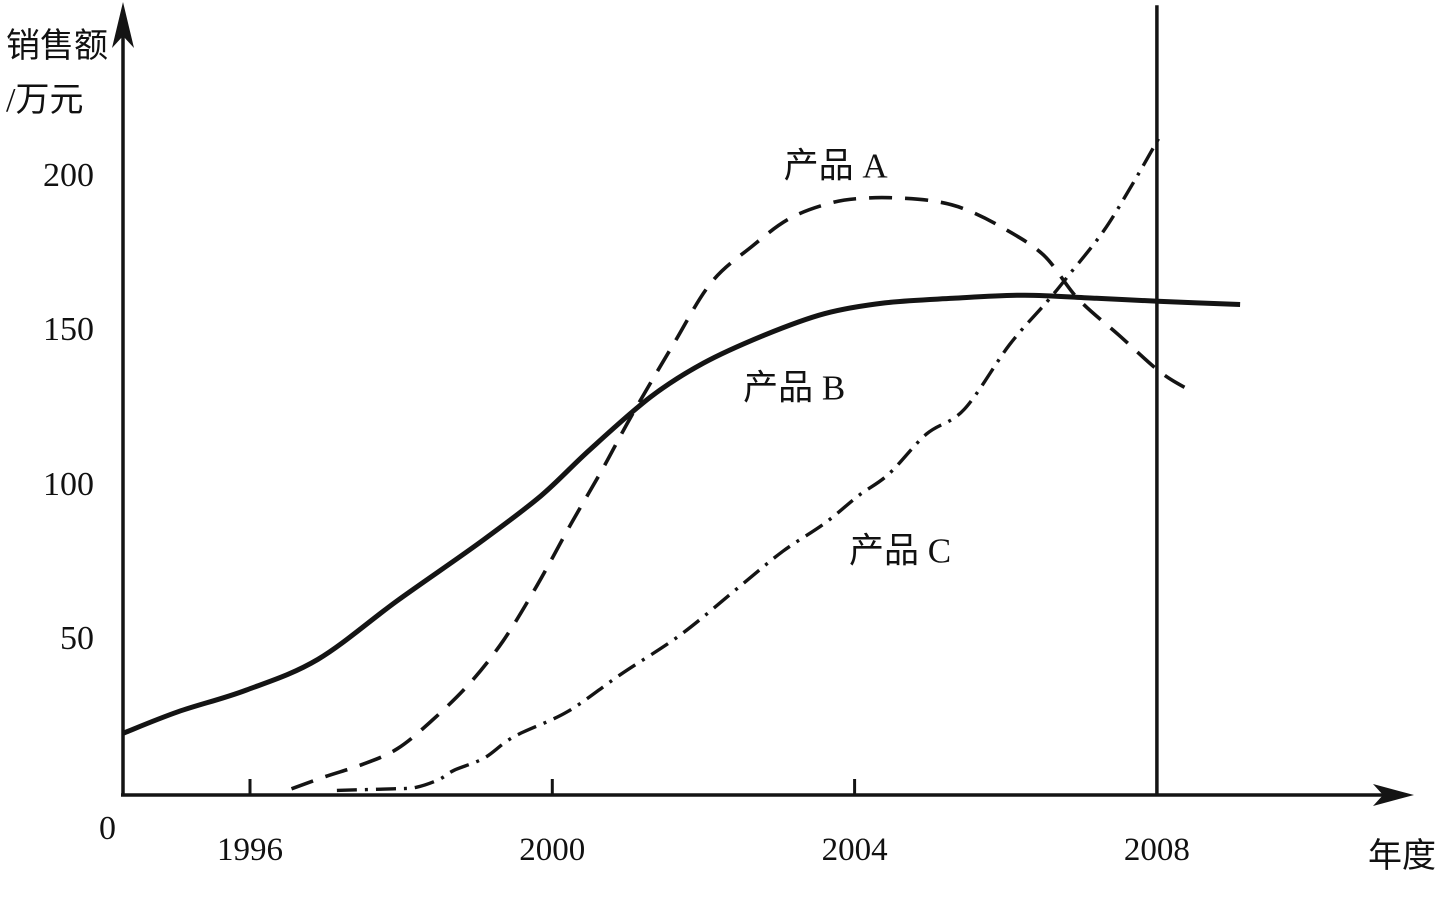  Describe the element at coordinates (107, 828) in the screenshot. I see `origin-label: 0` at that location.